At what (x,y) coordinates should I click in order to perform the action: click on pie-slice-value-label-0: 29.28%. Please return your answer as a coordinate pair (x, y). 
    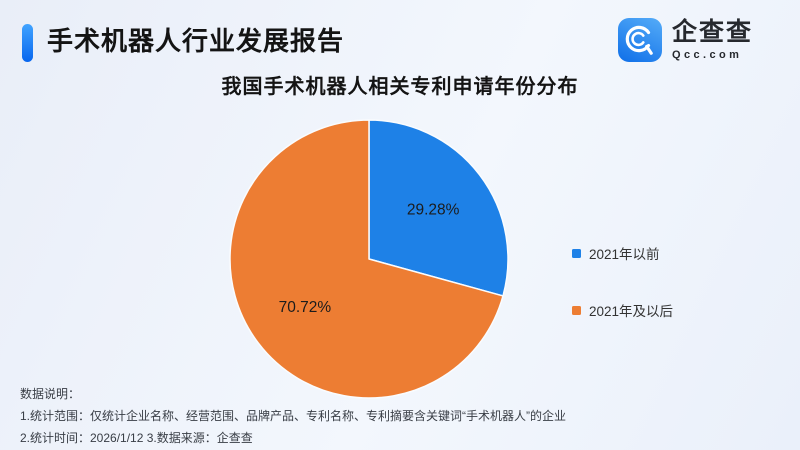
    Looking at the image, I should click on (433, 209).